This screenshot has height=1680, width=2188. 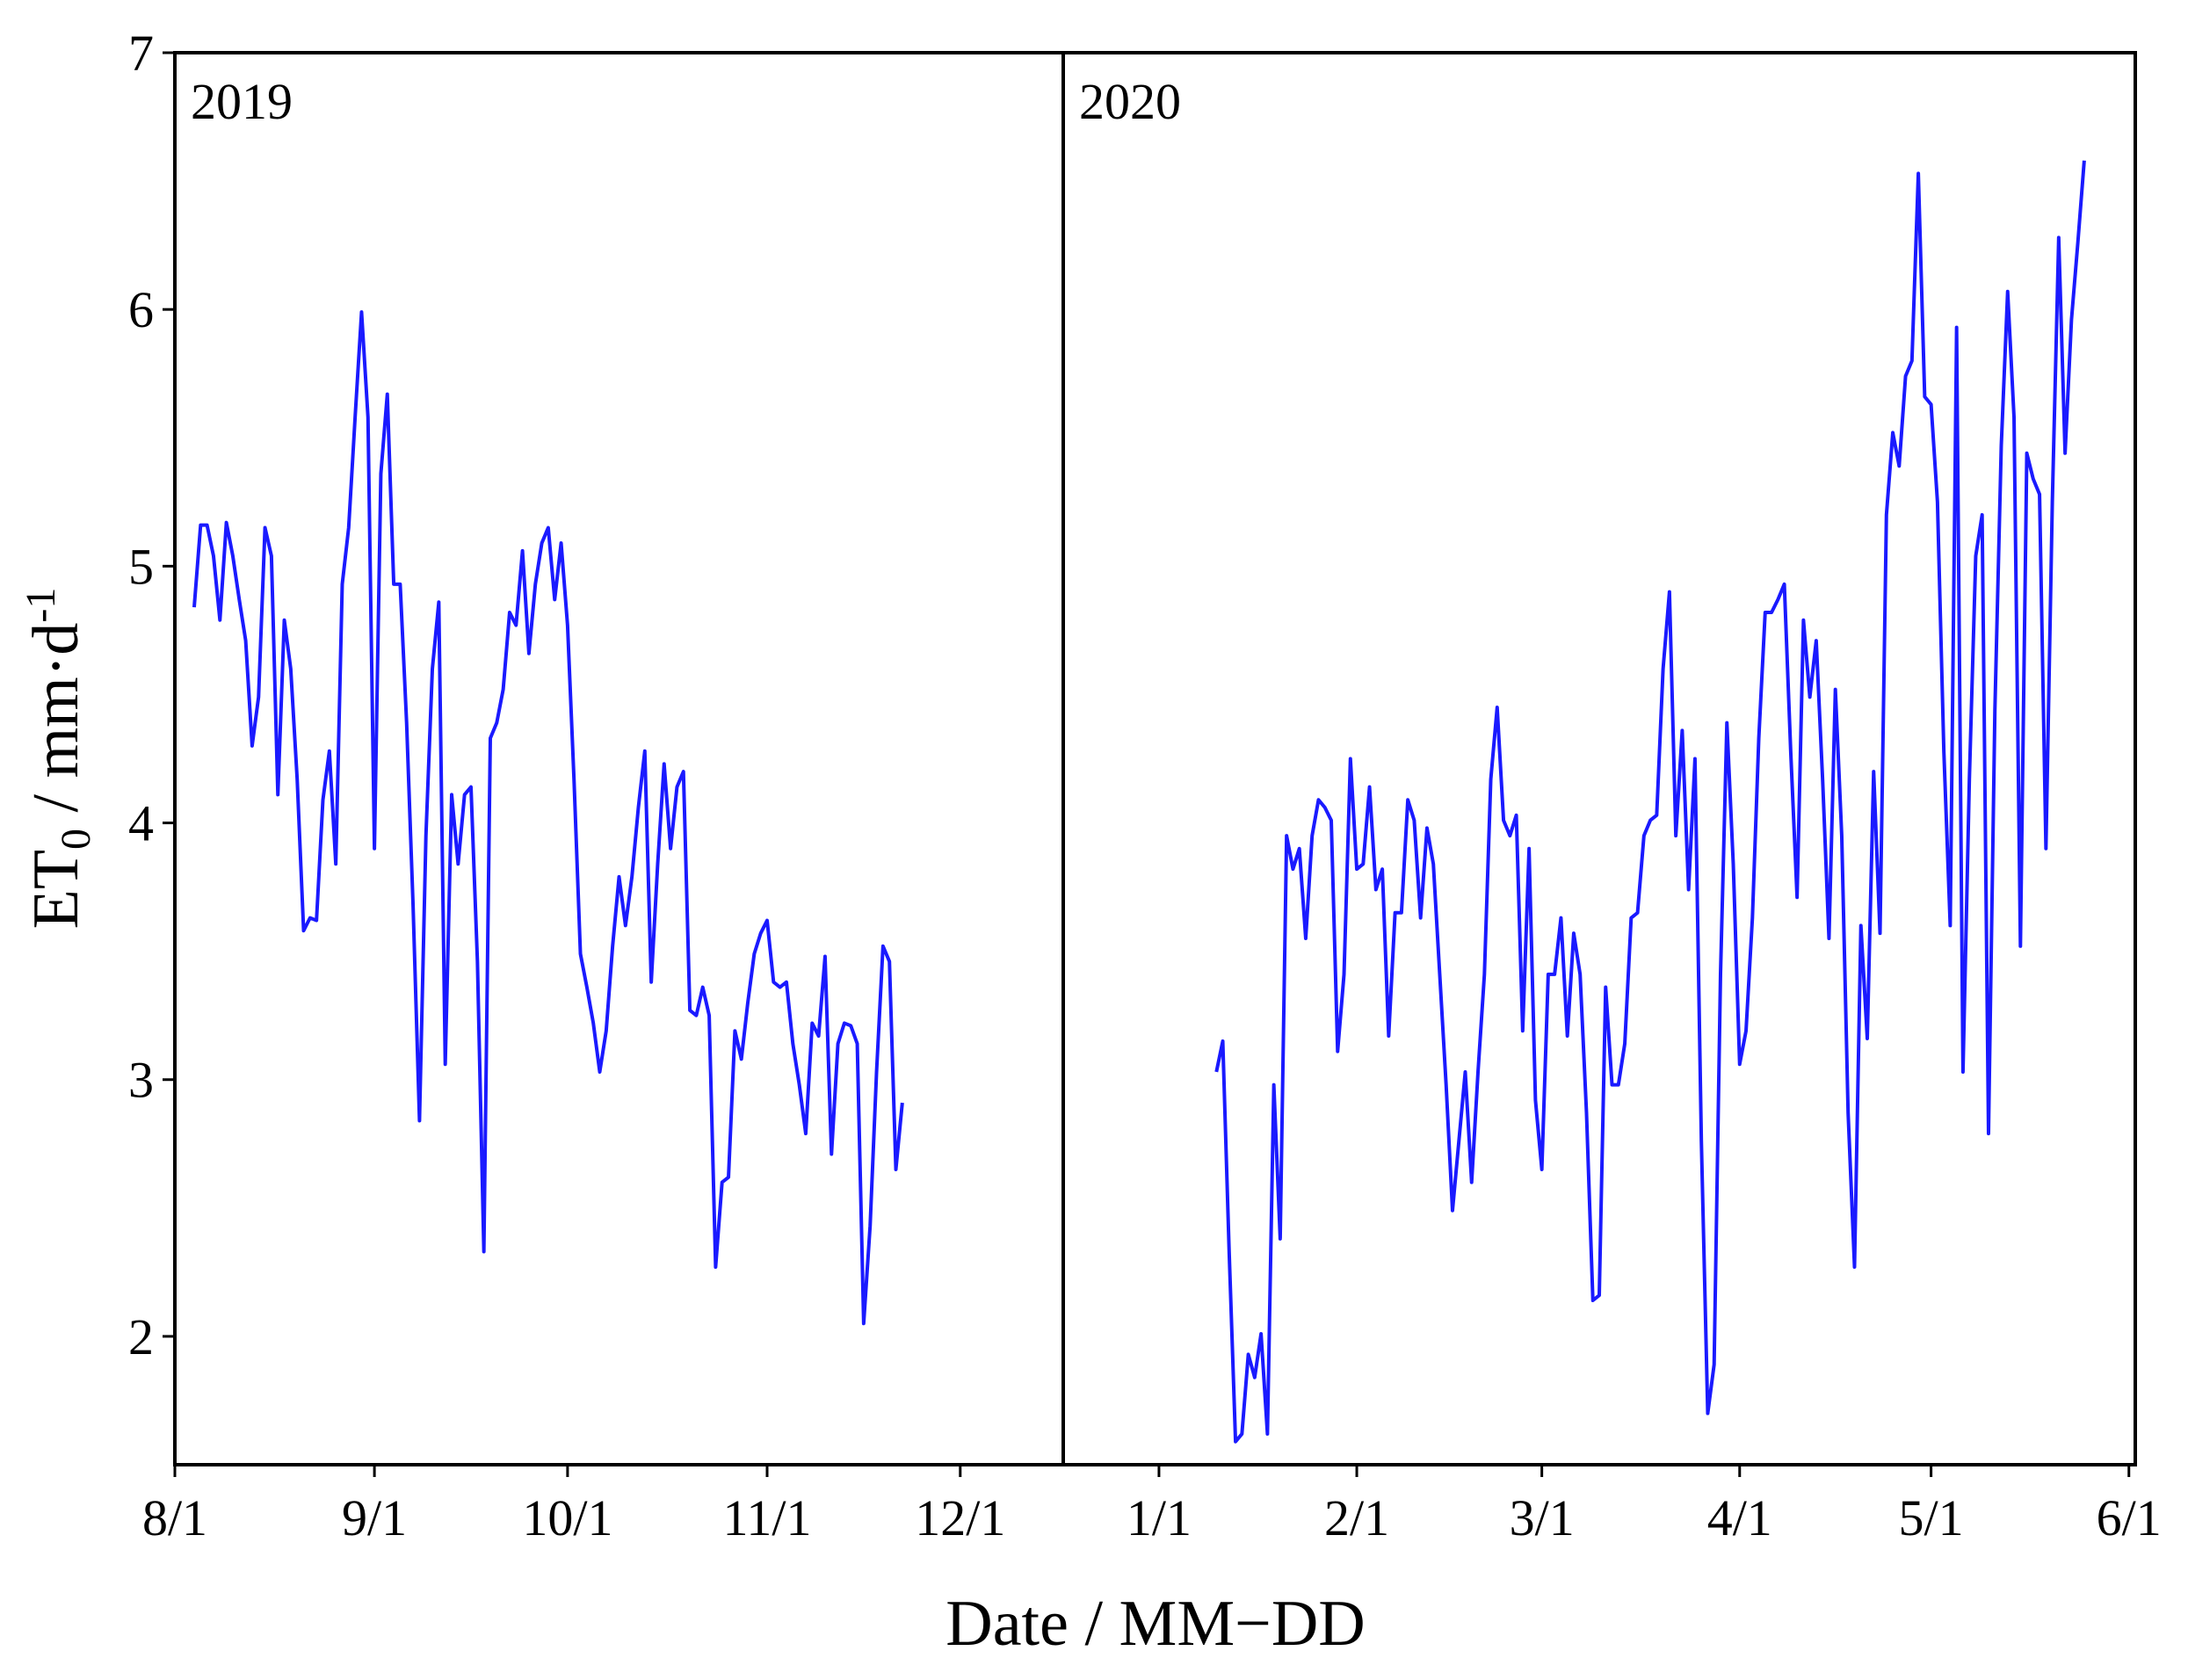 What do you see at coordinates (1155, 1624) in the screenshot?
I see `x-axis-label: Date / MM−DD` at bounding box center [1155, 1624].